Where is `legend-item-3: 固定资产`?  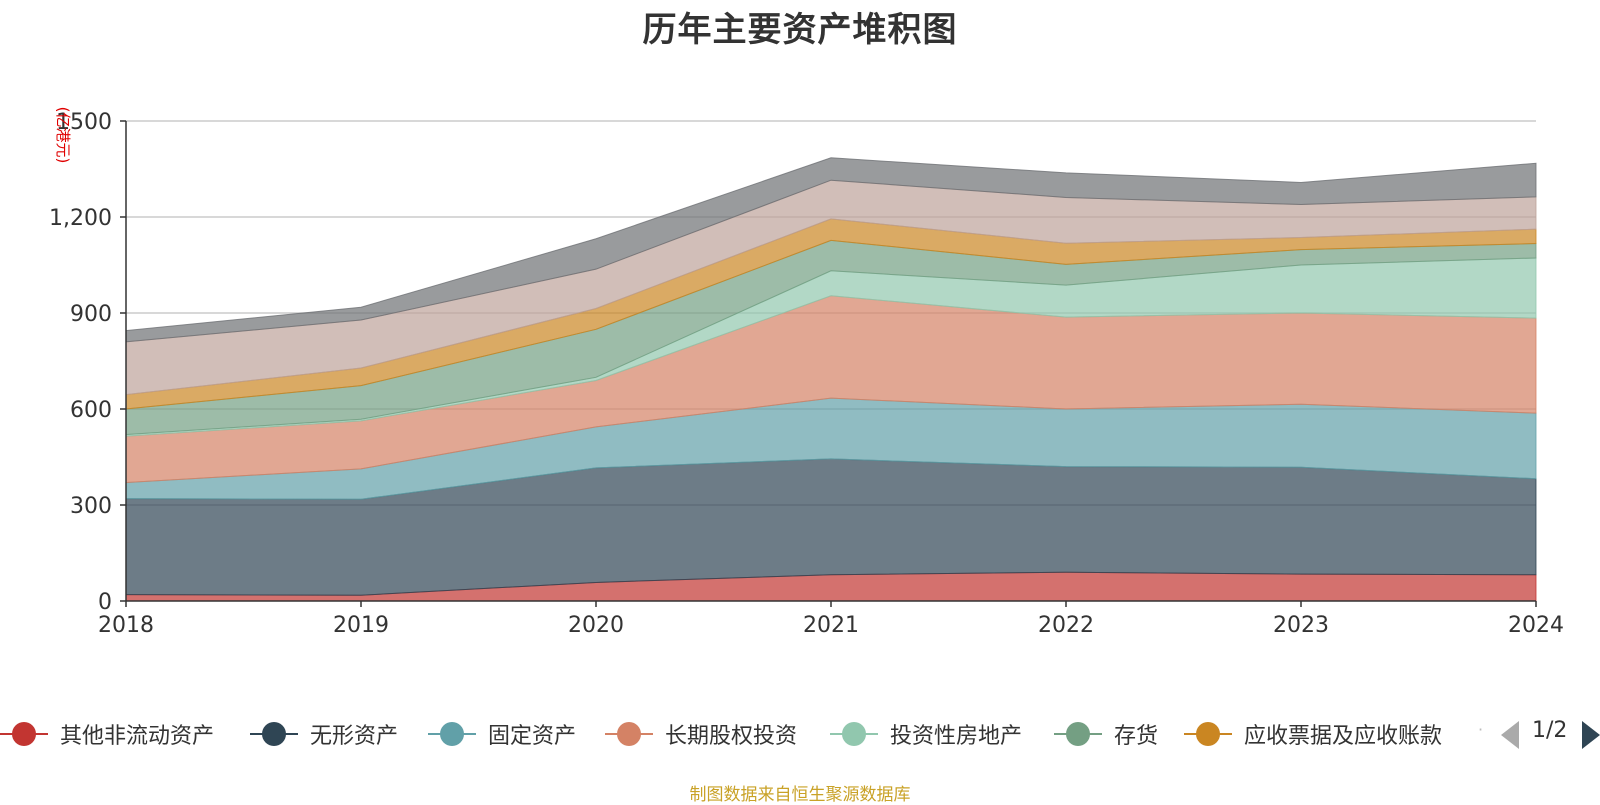
legend-item-3: 固定资产 is located at coordinates (502, 734).